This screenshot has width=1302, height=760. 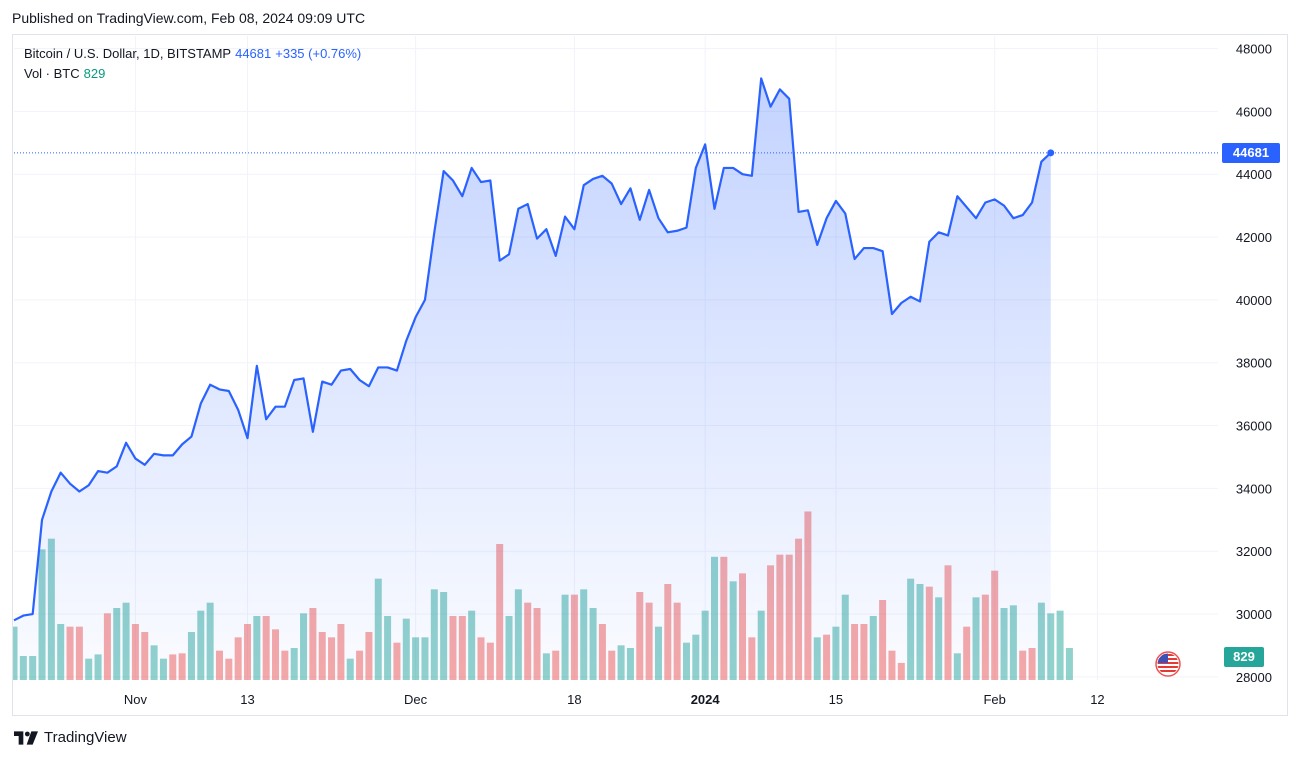 What do you see at coordinates (1051, 153) in the screenshot?
I see `last-price-marker` at bounding box center [1051, 153].